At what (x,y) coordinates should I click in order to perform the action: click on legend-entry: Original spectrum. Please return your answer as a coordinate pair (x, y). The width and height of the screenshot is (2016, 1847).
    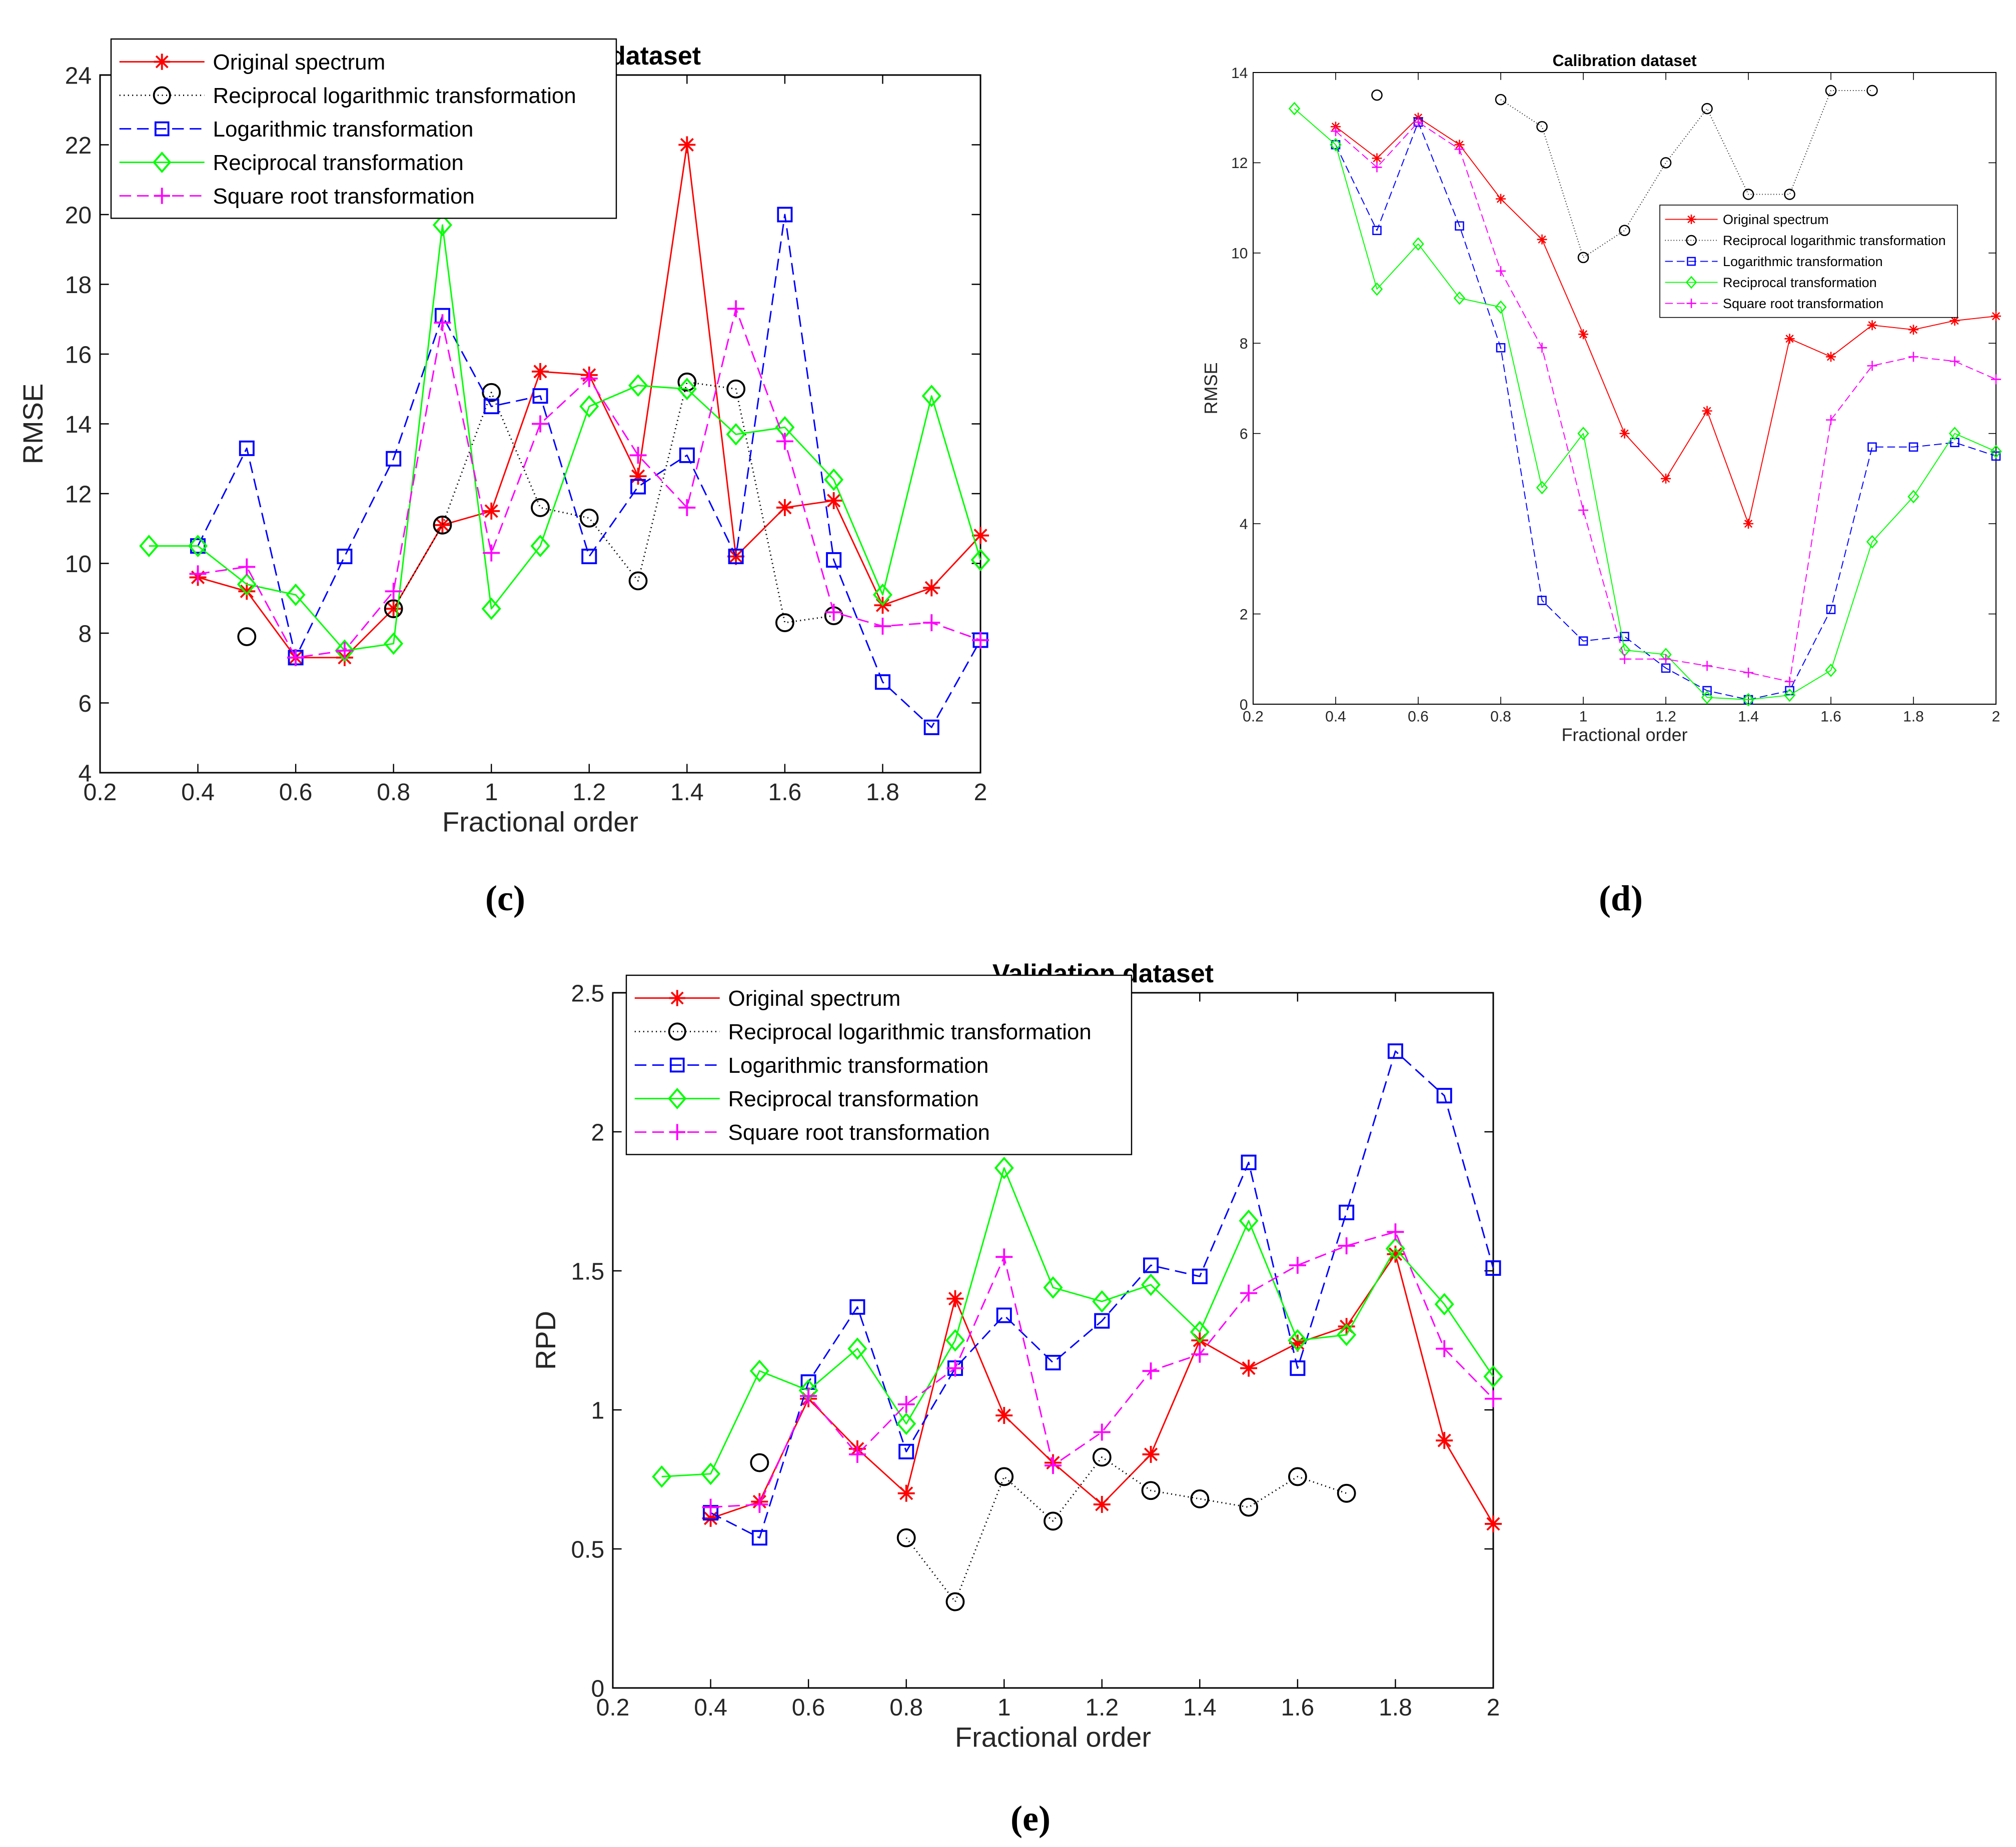
    Looking at the image, I should click on (1776, 219).